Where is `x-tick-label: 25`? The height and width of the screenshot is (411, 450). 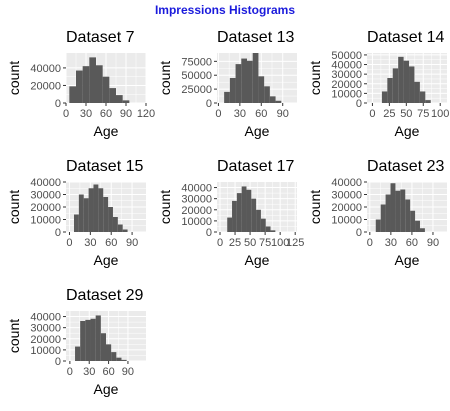 x-tick-label: 25 is located at coordinates (389, 114).